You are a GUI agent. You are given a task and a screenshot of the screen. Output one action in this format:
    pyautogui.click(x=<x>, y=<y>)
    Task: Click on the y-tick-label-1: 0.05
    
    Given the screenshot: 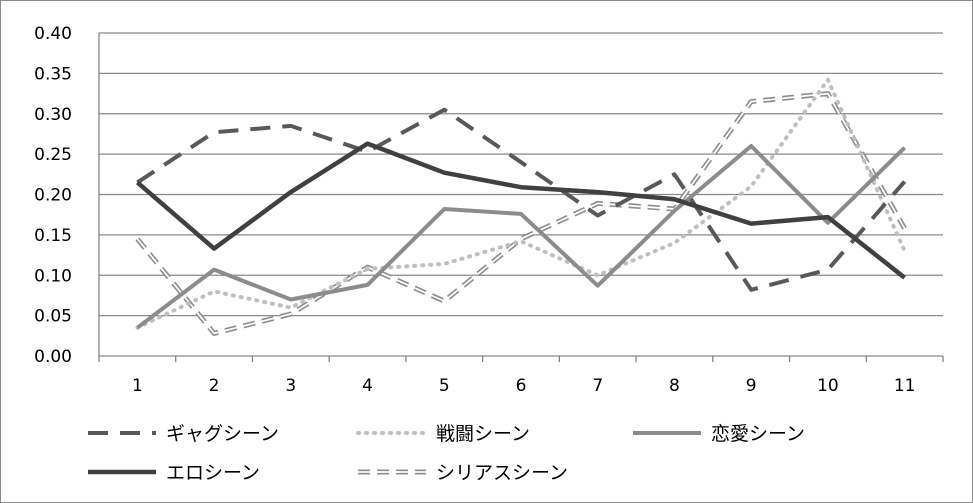 What is the action you would take?
    pyautogui.click(x=53, y=317)
    